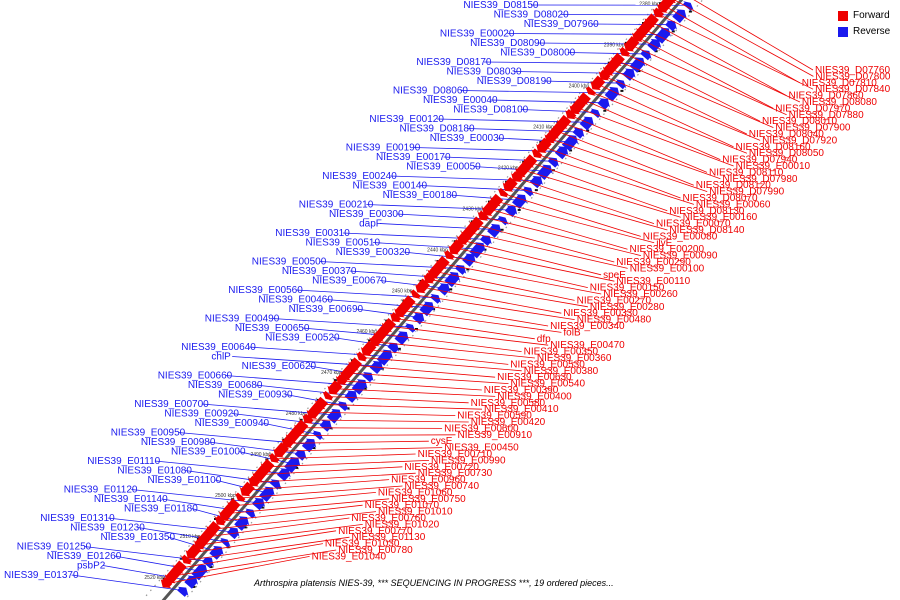 This screenshot has width=900, height=600. Describe the element at coordinates (468, 460) in the screenshot. I see `forward-gene-label: NIES39_E00990` at that location.